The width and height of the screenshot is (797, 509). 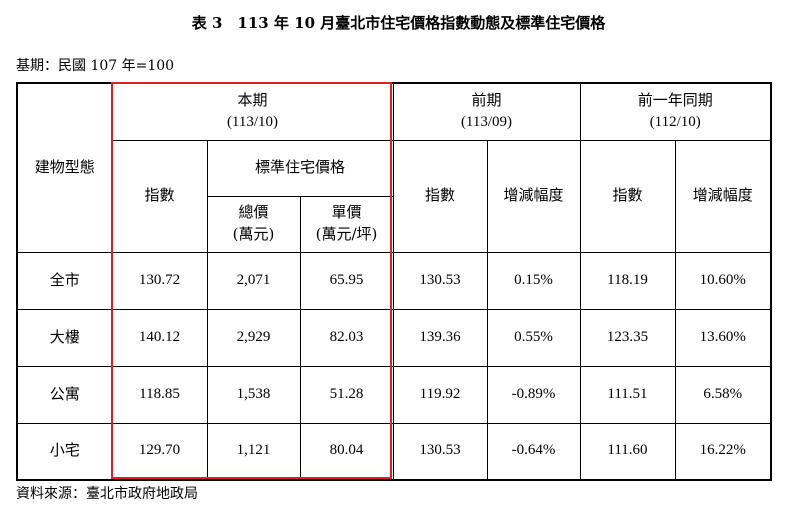 I want to click on header-building-type: 建物型態, so click(x=64, y=167).